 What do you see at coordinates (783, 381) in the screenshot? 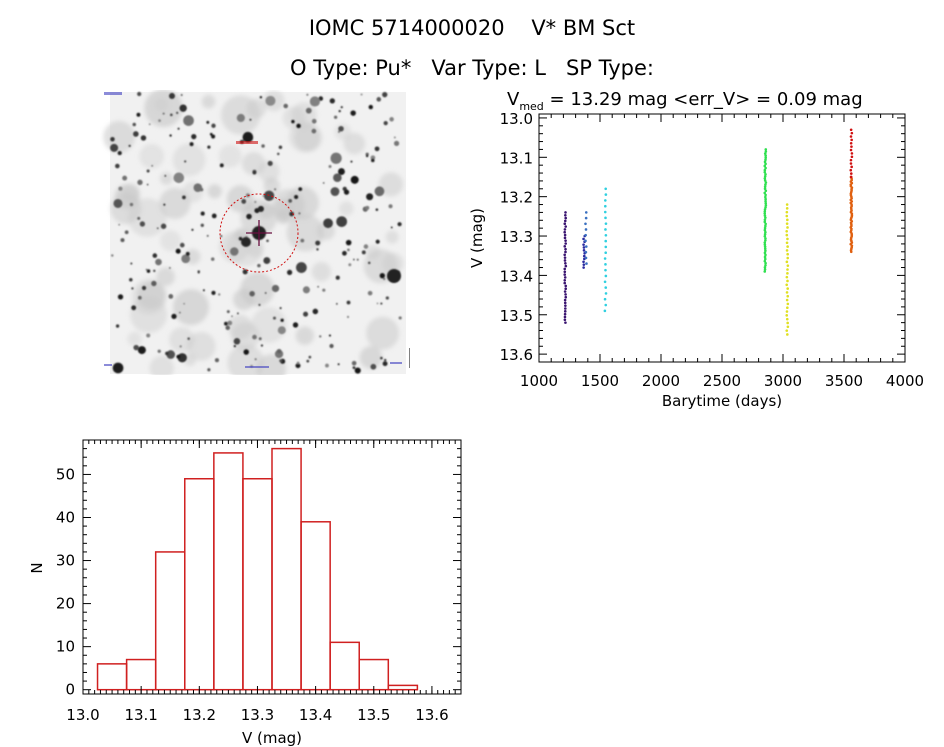
I see `lc-x-tick-label: 3000` at bounding box center [783, 381].